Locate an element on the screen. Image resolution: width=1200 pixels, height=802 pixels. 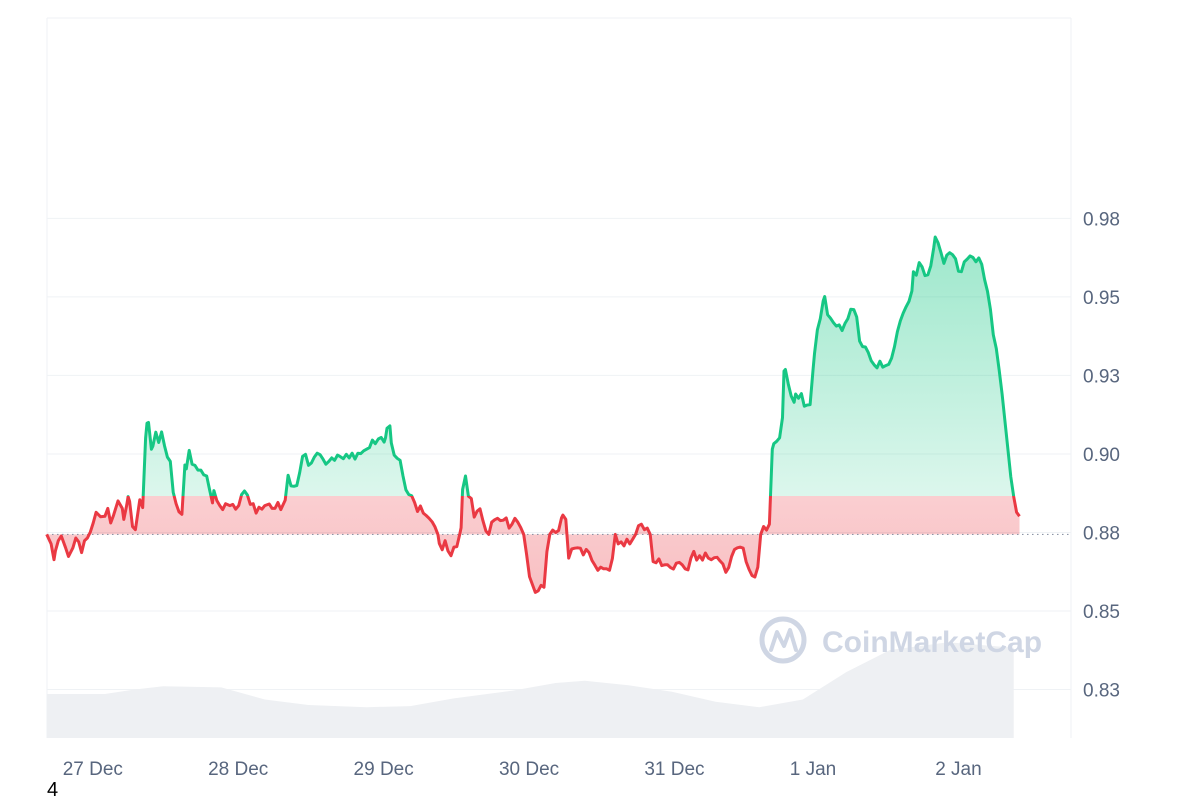
coinmarketcap-watermark: CoinMarketCap is located at coordinates (900, 640).